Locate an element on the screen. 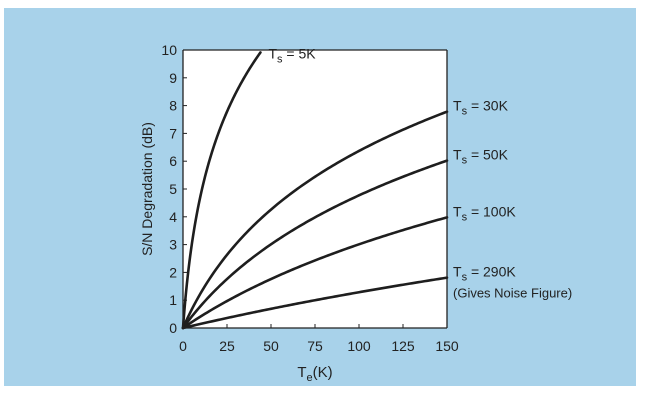 Image resolution: width=657 pixels, height=398 pixels. series-line-290K is located at coordinates (315, 303).